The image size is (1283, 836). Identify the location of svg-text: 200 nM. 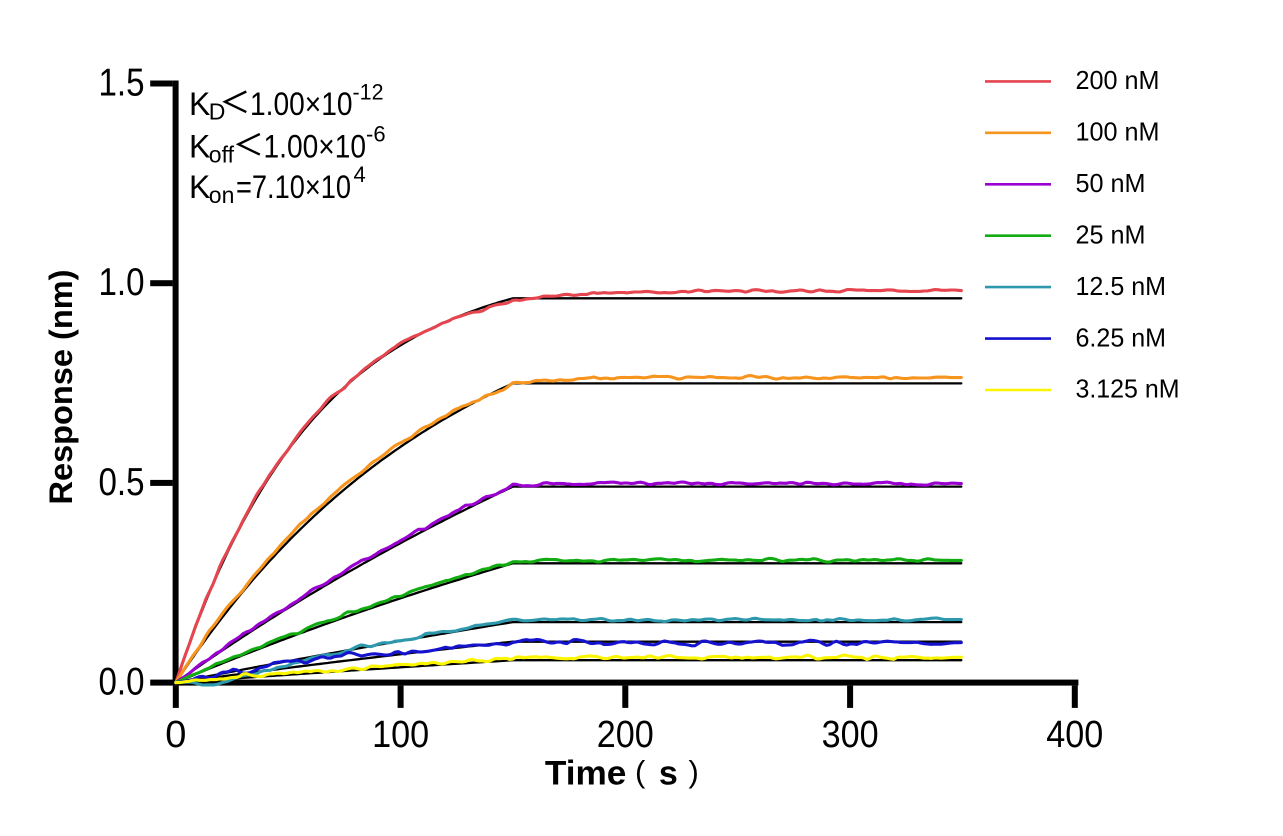
(1118, 80).